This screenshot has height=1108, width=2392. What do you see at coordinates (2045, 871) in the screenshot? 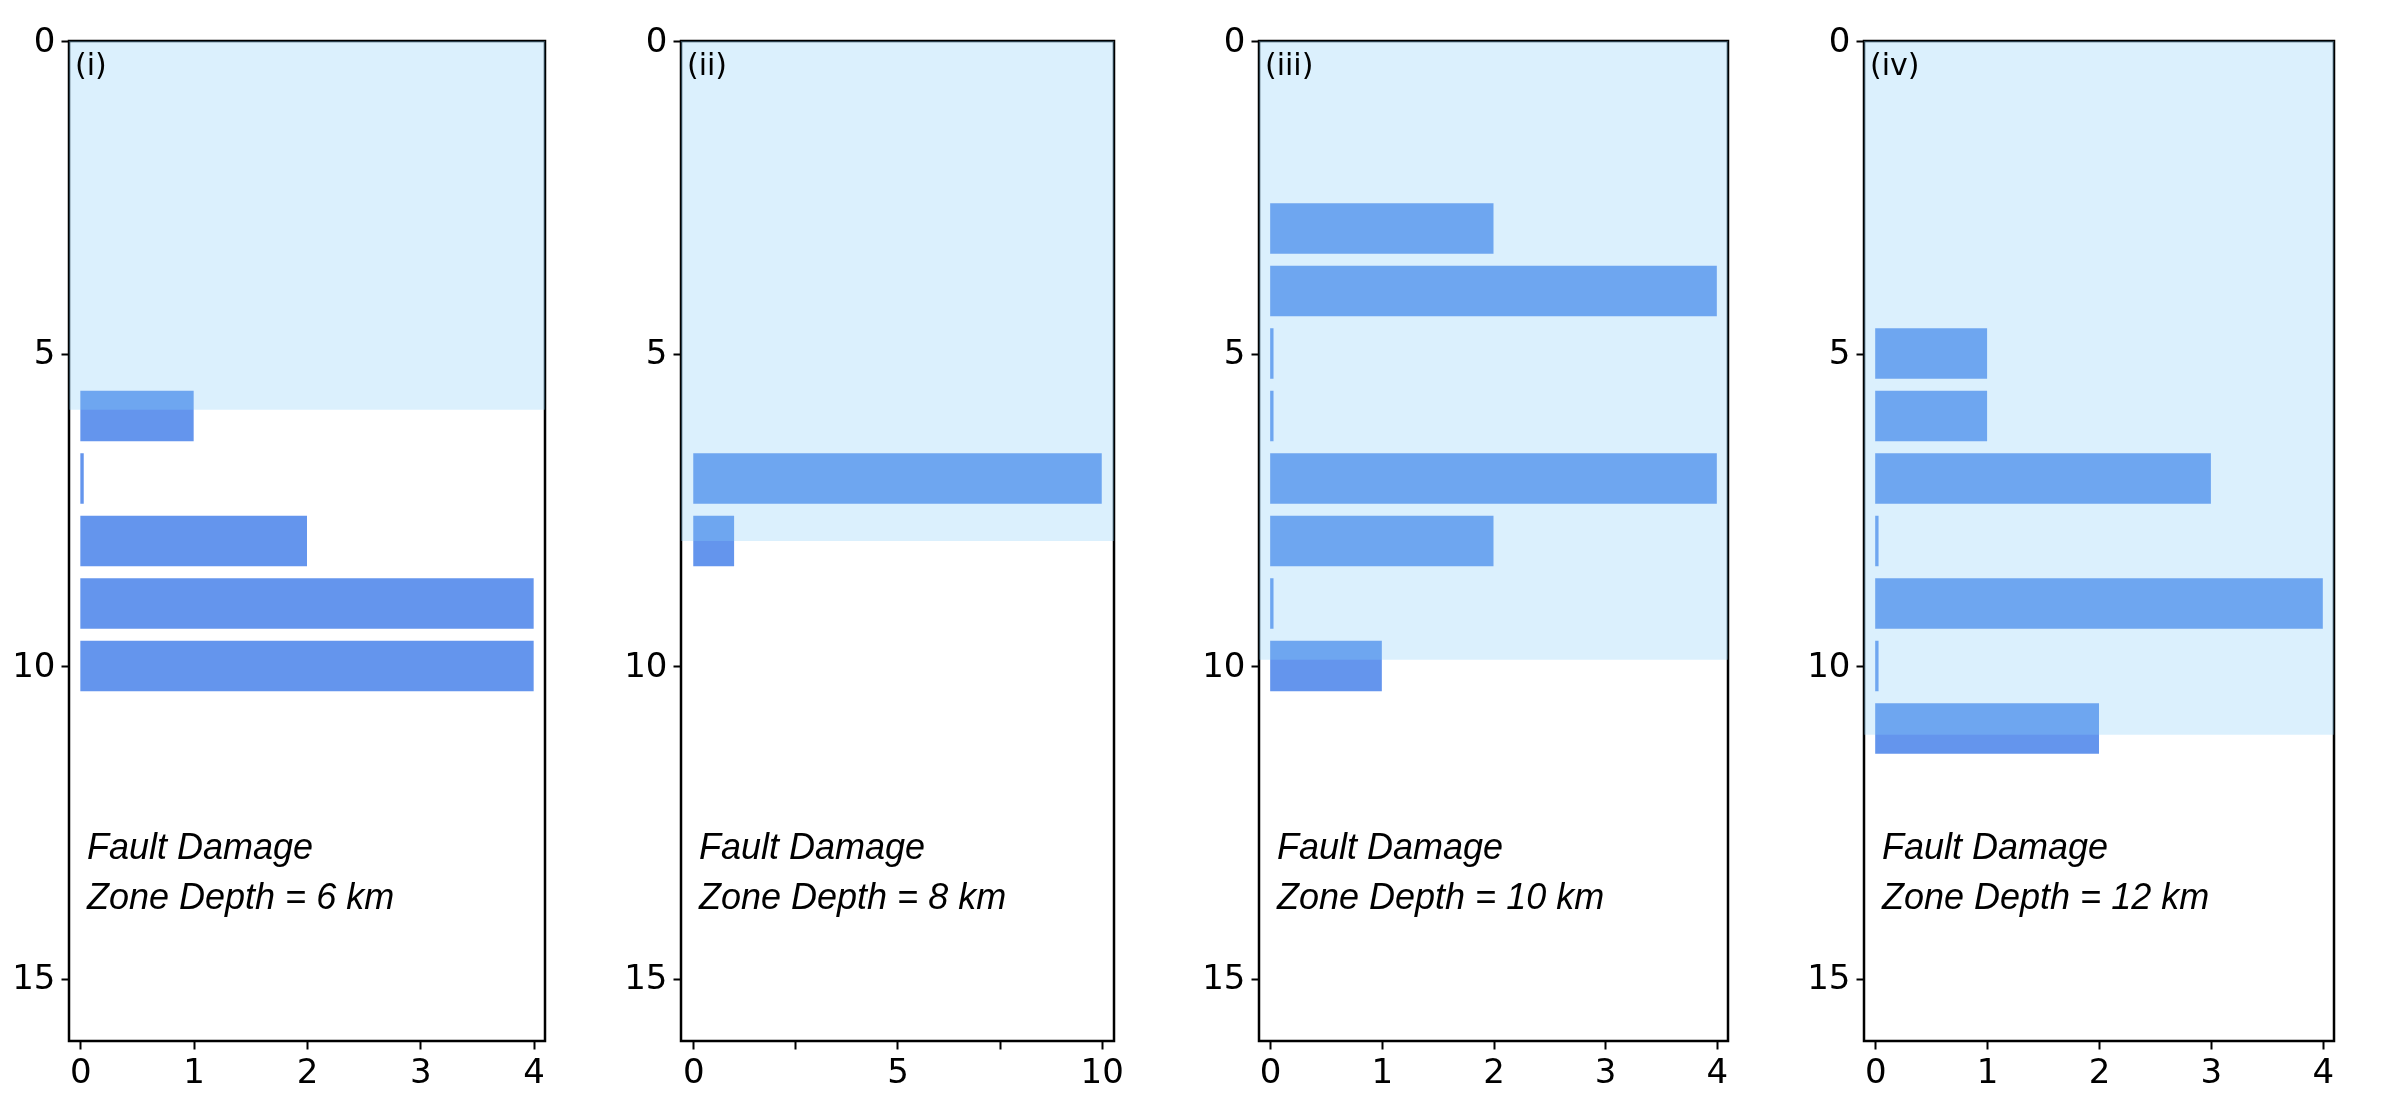
I see `annotation: Fault Damage Zone Depth = 12 km` at bounding box center [2045, 871].